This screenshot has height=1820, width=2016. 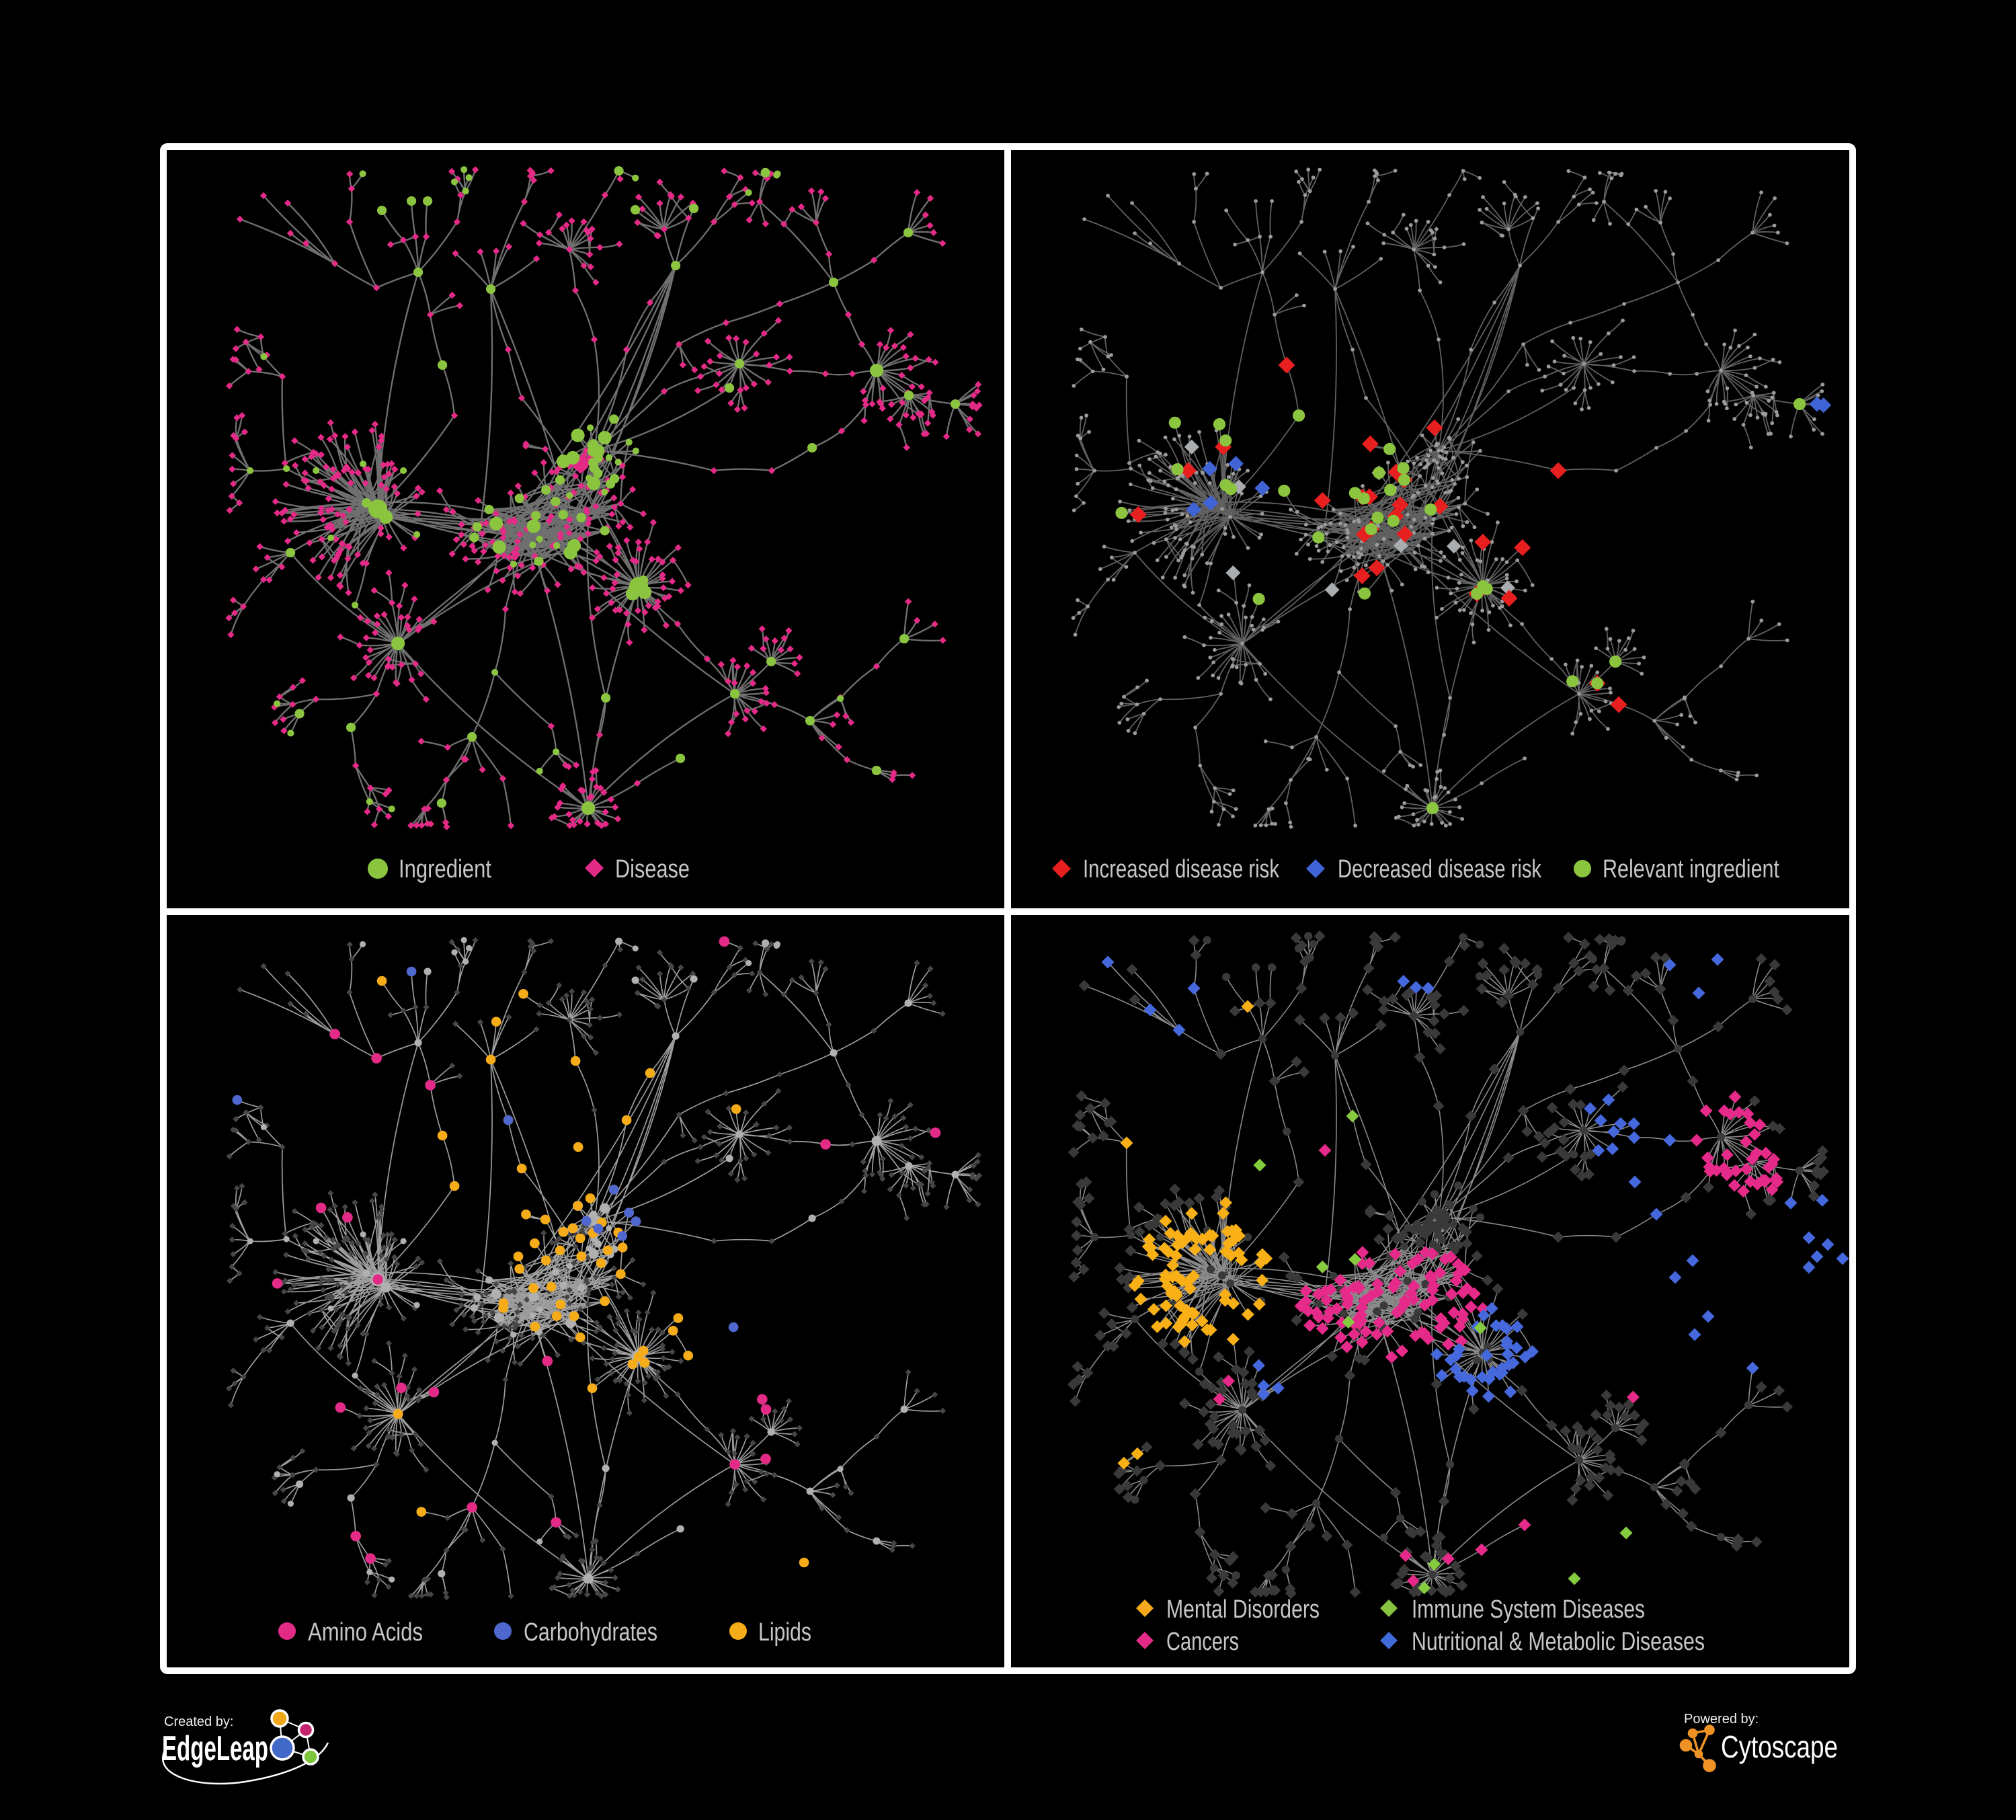 I want to click on svg-text: Lipids, so click(x=784, y=1632).